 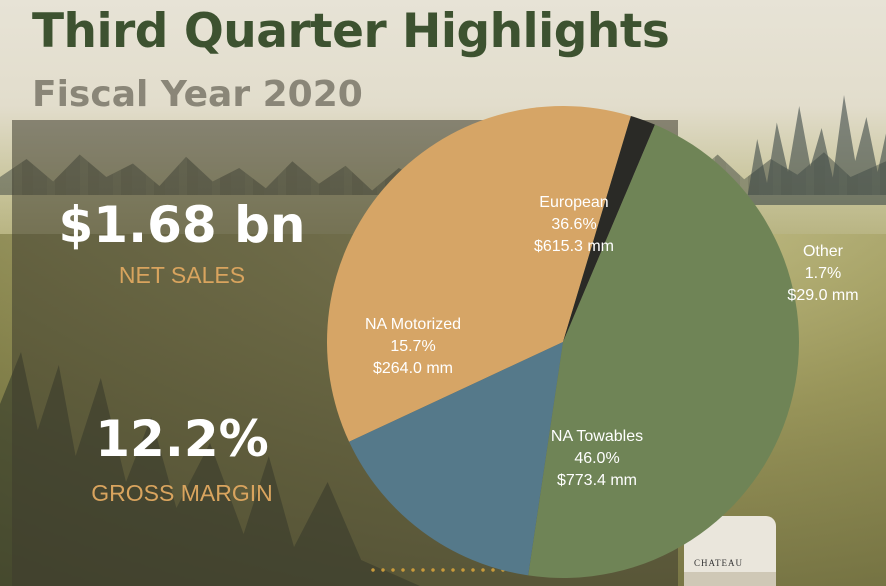 What do you see at coordinates (597, 436) in the screenshot?
I see `pie-label-na-towables-name: NA Towables` at bounding box center [597, 436].